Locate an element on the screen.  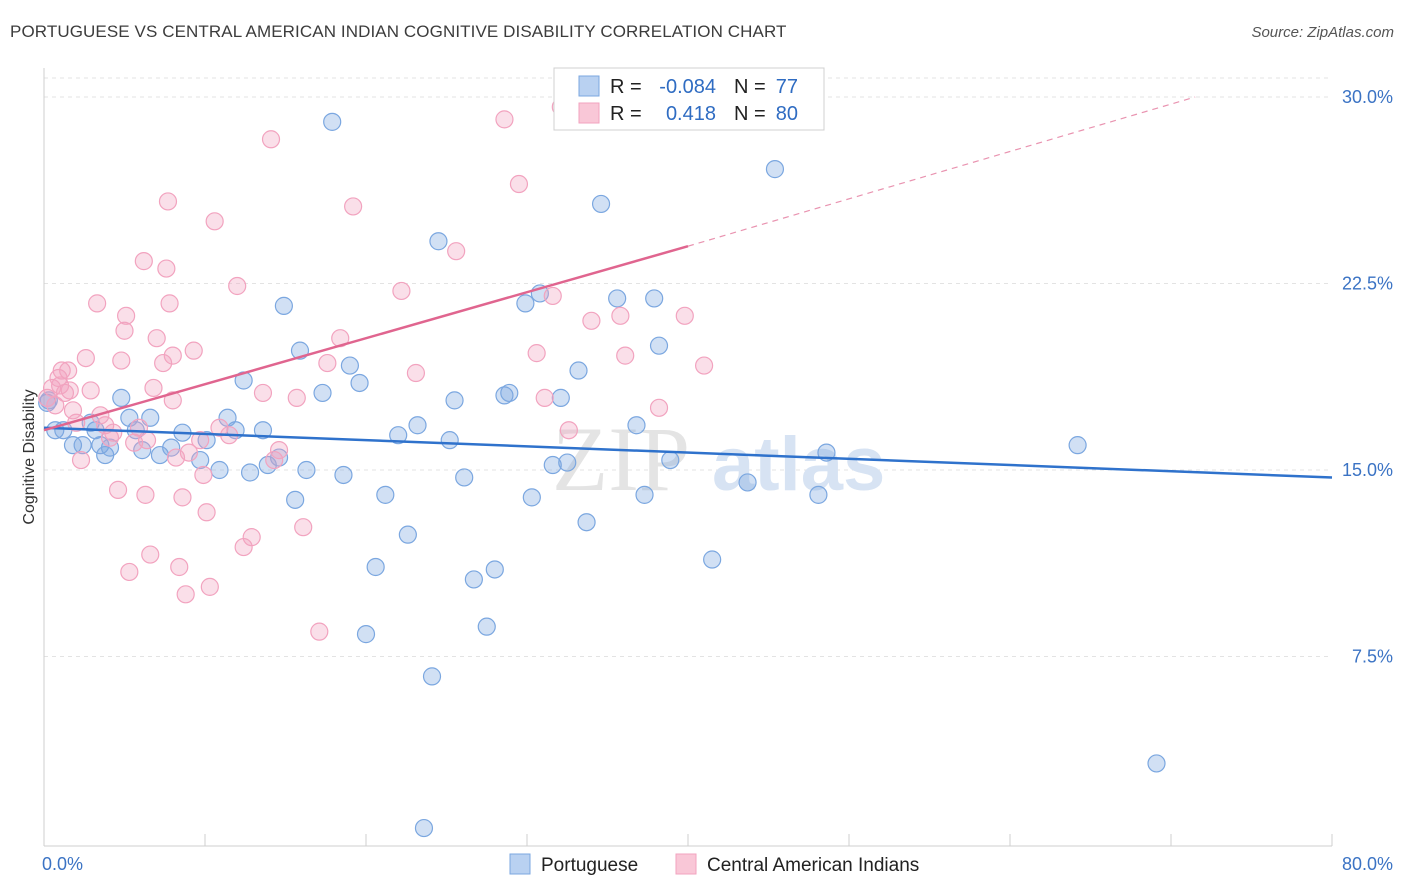
stats-swatch-portuguese is located at coordinates (589, 86).